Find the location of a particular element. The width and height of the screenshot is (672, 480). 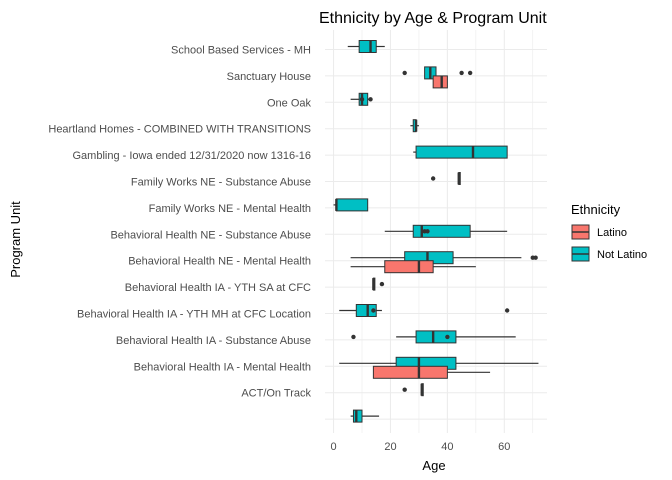

x-tick-label: 20 is located at coordinates (390, 447).